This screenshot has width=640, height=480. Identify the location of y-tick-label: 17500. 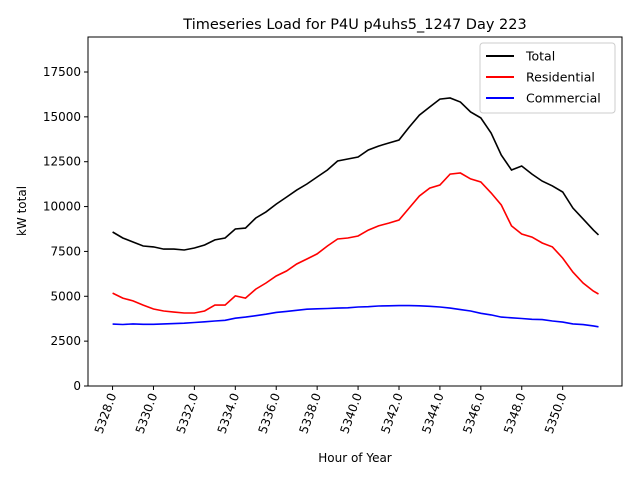
(62, 72).